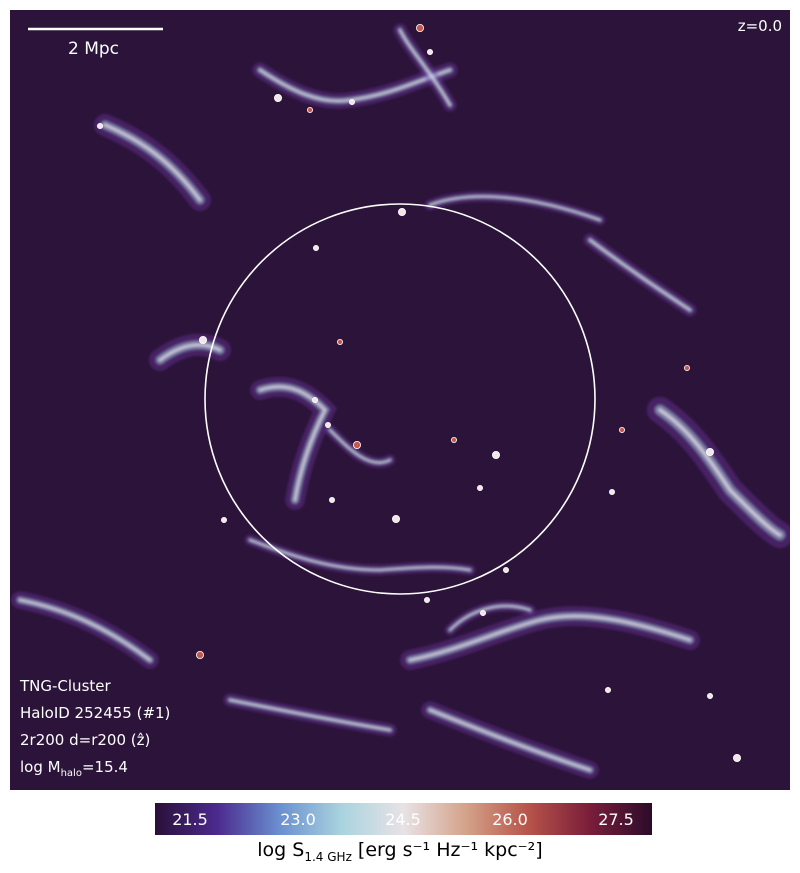 This screenshot has width=800, height=873. Describe the element at coordinates (95, 713) in the screenshot. I see `halo-id: HaloID 252455 (#1)` at that location.